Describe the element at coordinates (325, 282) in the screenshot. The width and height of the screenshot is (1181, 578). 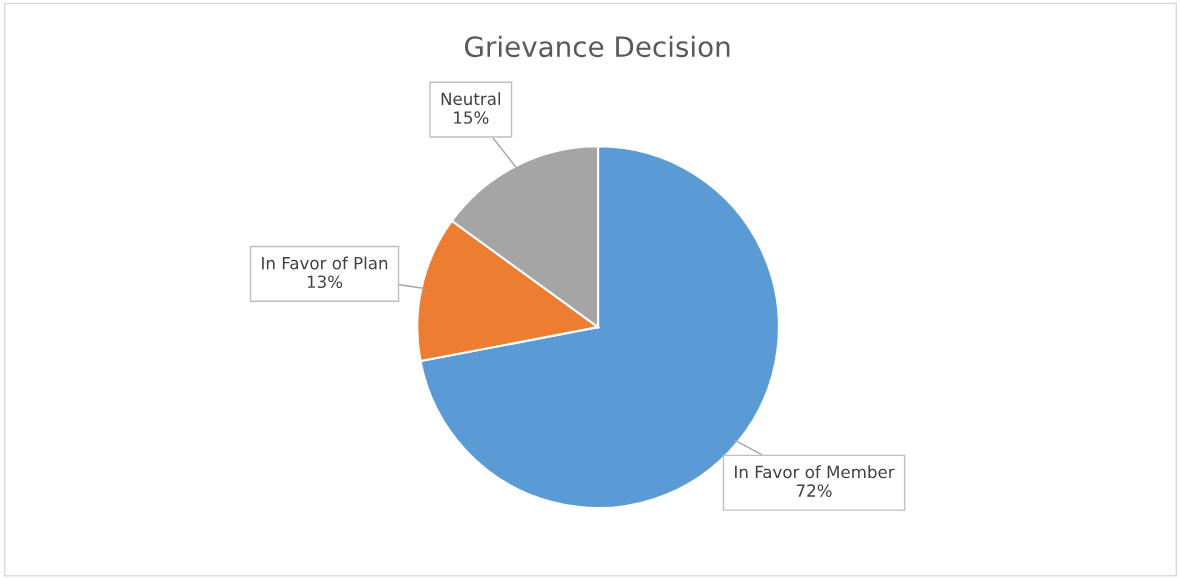
I see `data-label: 13%` at that location.